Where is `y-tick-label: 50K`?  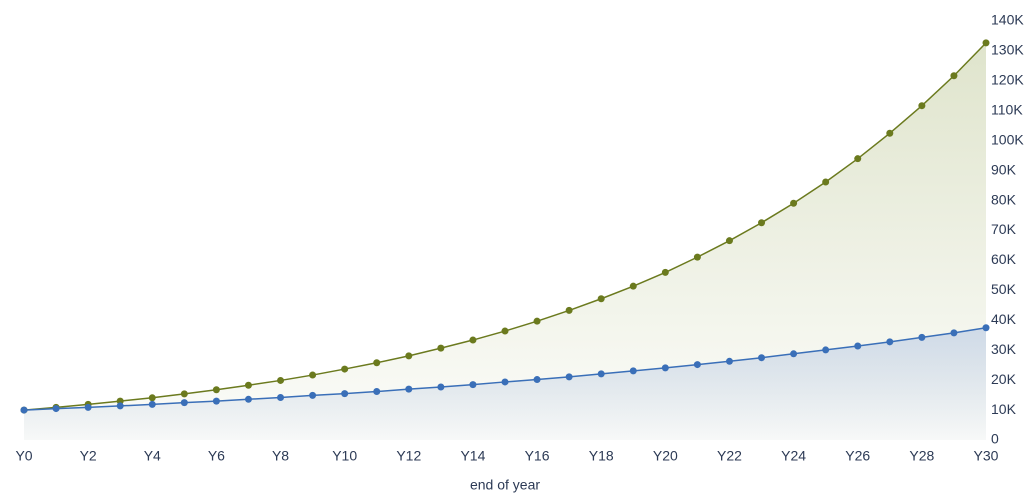
y-tick-label: 50K is located at coordinates (1004, 289).